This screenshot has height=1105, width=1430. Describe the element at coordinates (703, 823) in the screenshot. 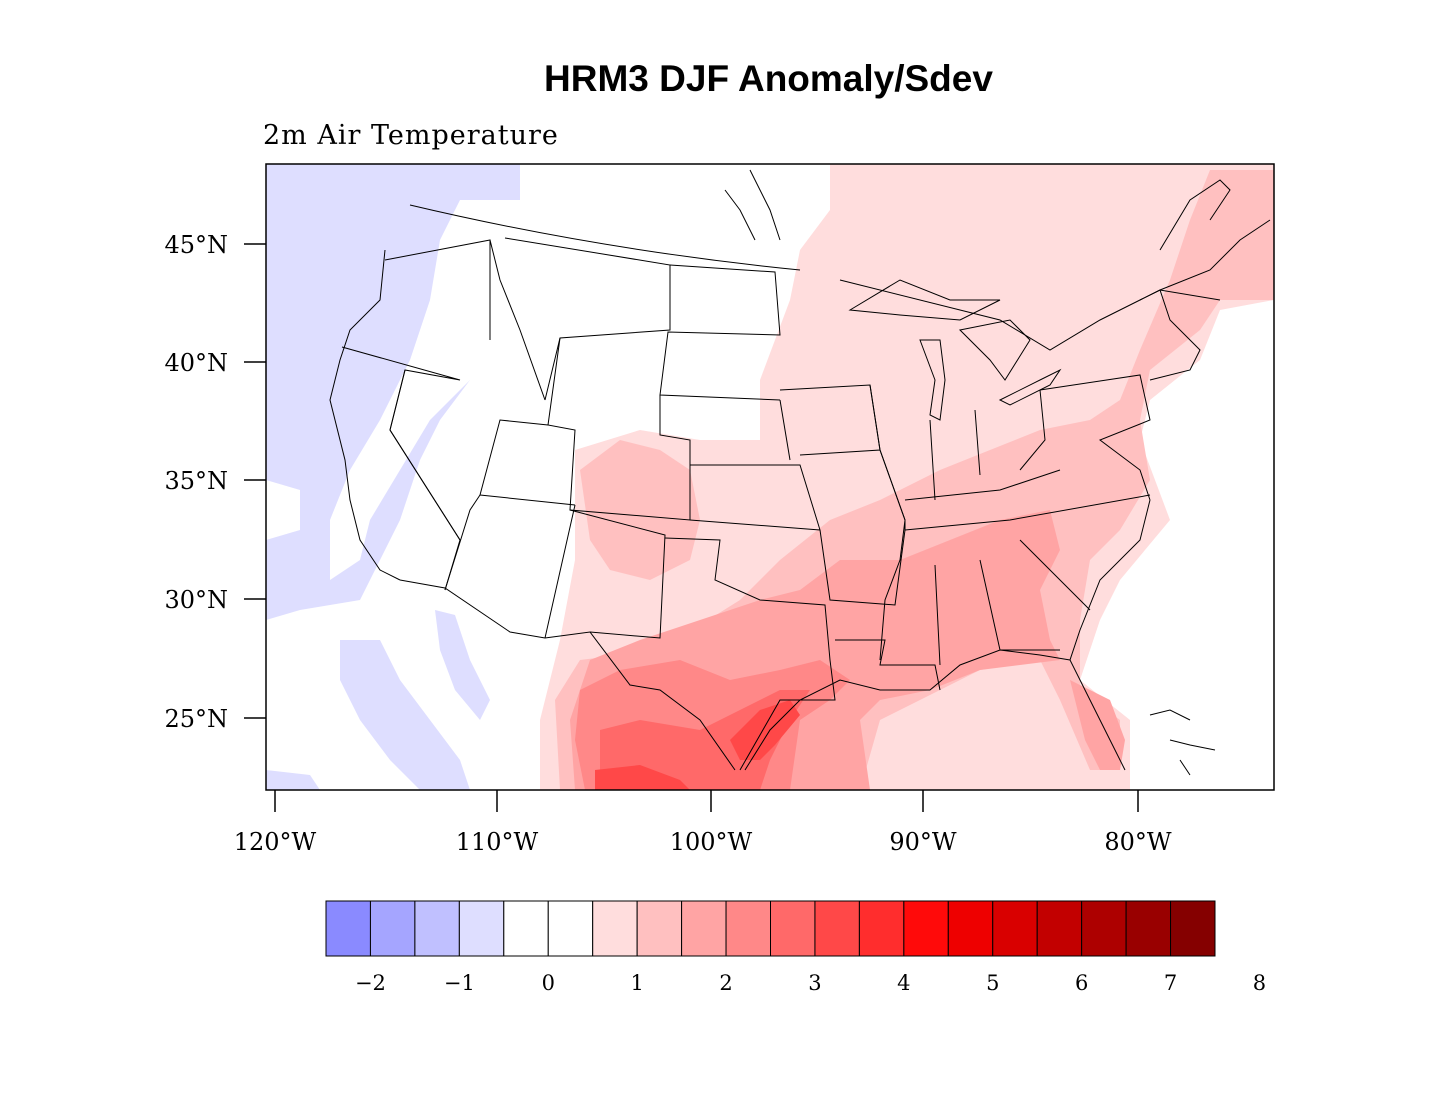

I see `x-axis: 120°W 110°W 100°W 90°W 80°W` at that location.